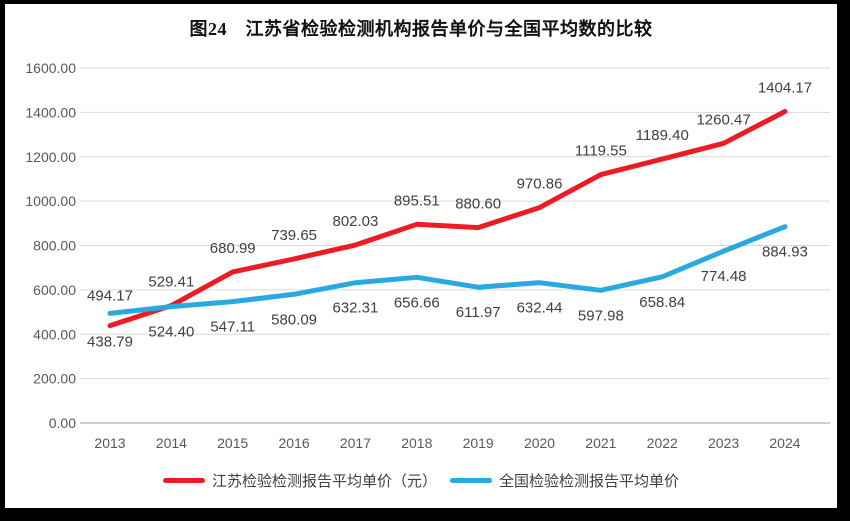 The height and width of the screenshot is (521, 850). Describe the element at coordinates (601, 315) in the screenshot. I see `data-label: 597.98` at that location.